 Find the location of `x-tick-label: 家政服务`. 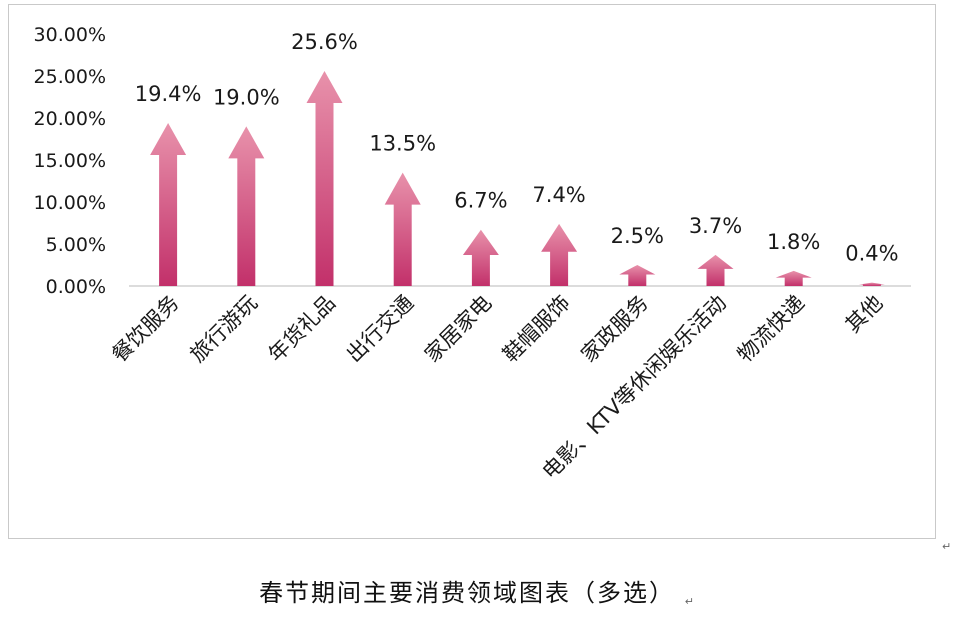

x-tick-label: 家政服务 is located at coordinates (614, 329).